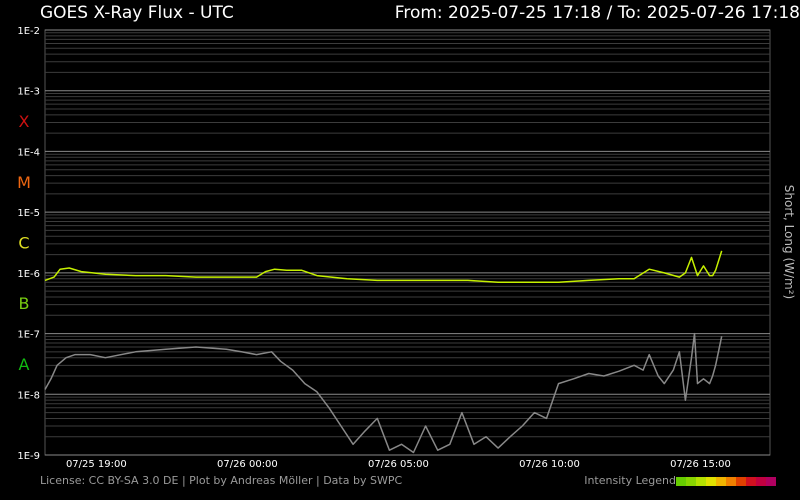 Image resolution: width=800 pixels, height=500 pixels. What do you see at coordinates (28, 456) in the screenshot?
I see `y-tick-label: 1E-9` at bounding box center [28, 456].